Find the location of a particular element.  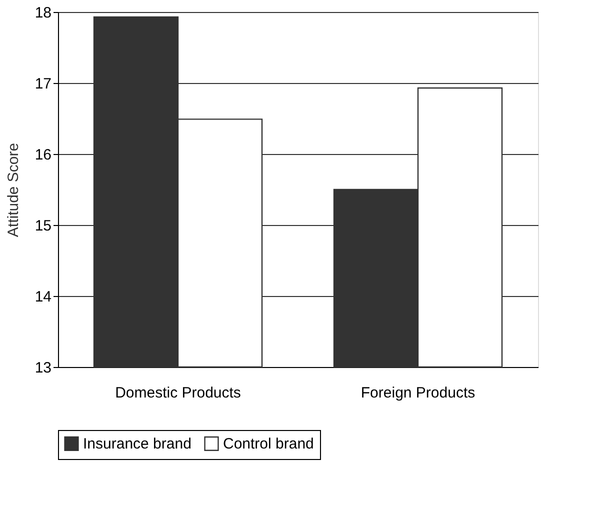

y-tick-label: 13 is located at coordinates (43, 368).